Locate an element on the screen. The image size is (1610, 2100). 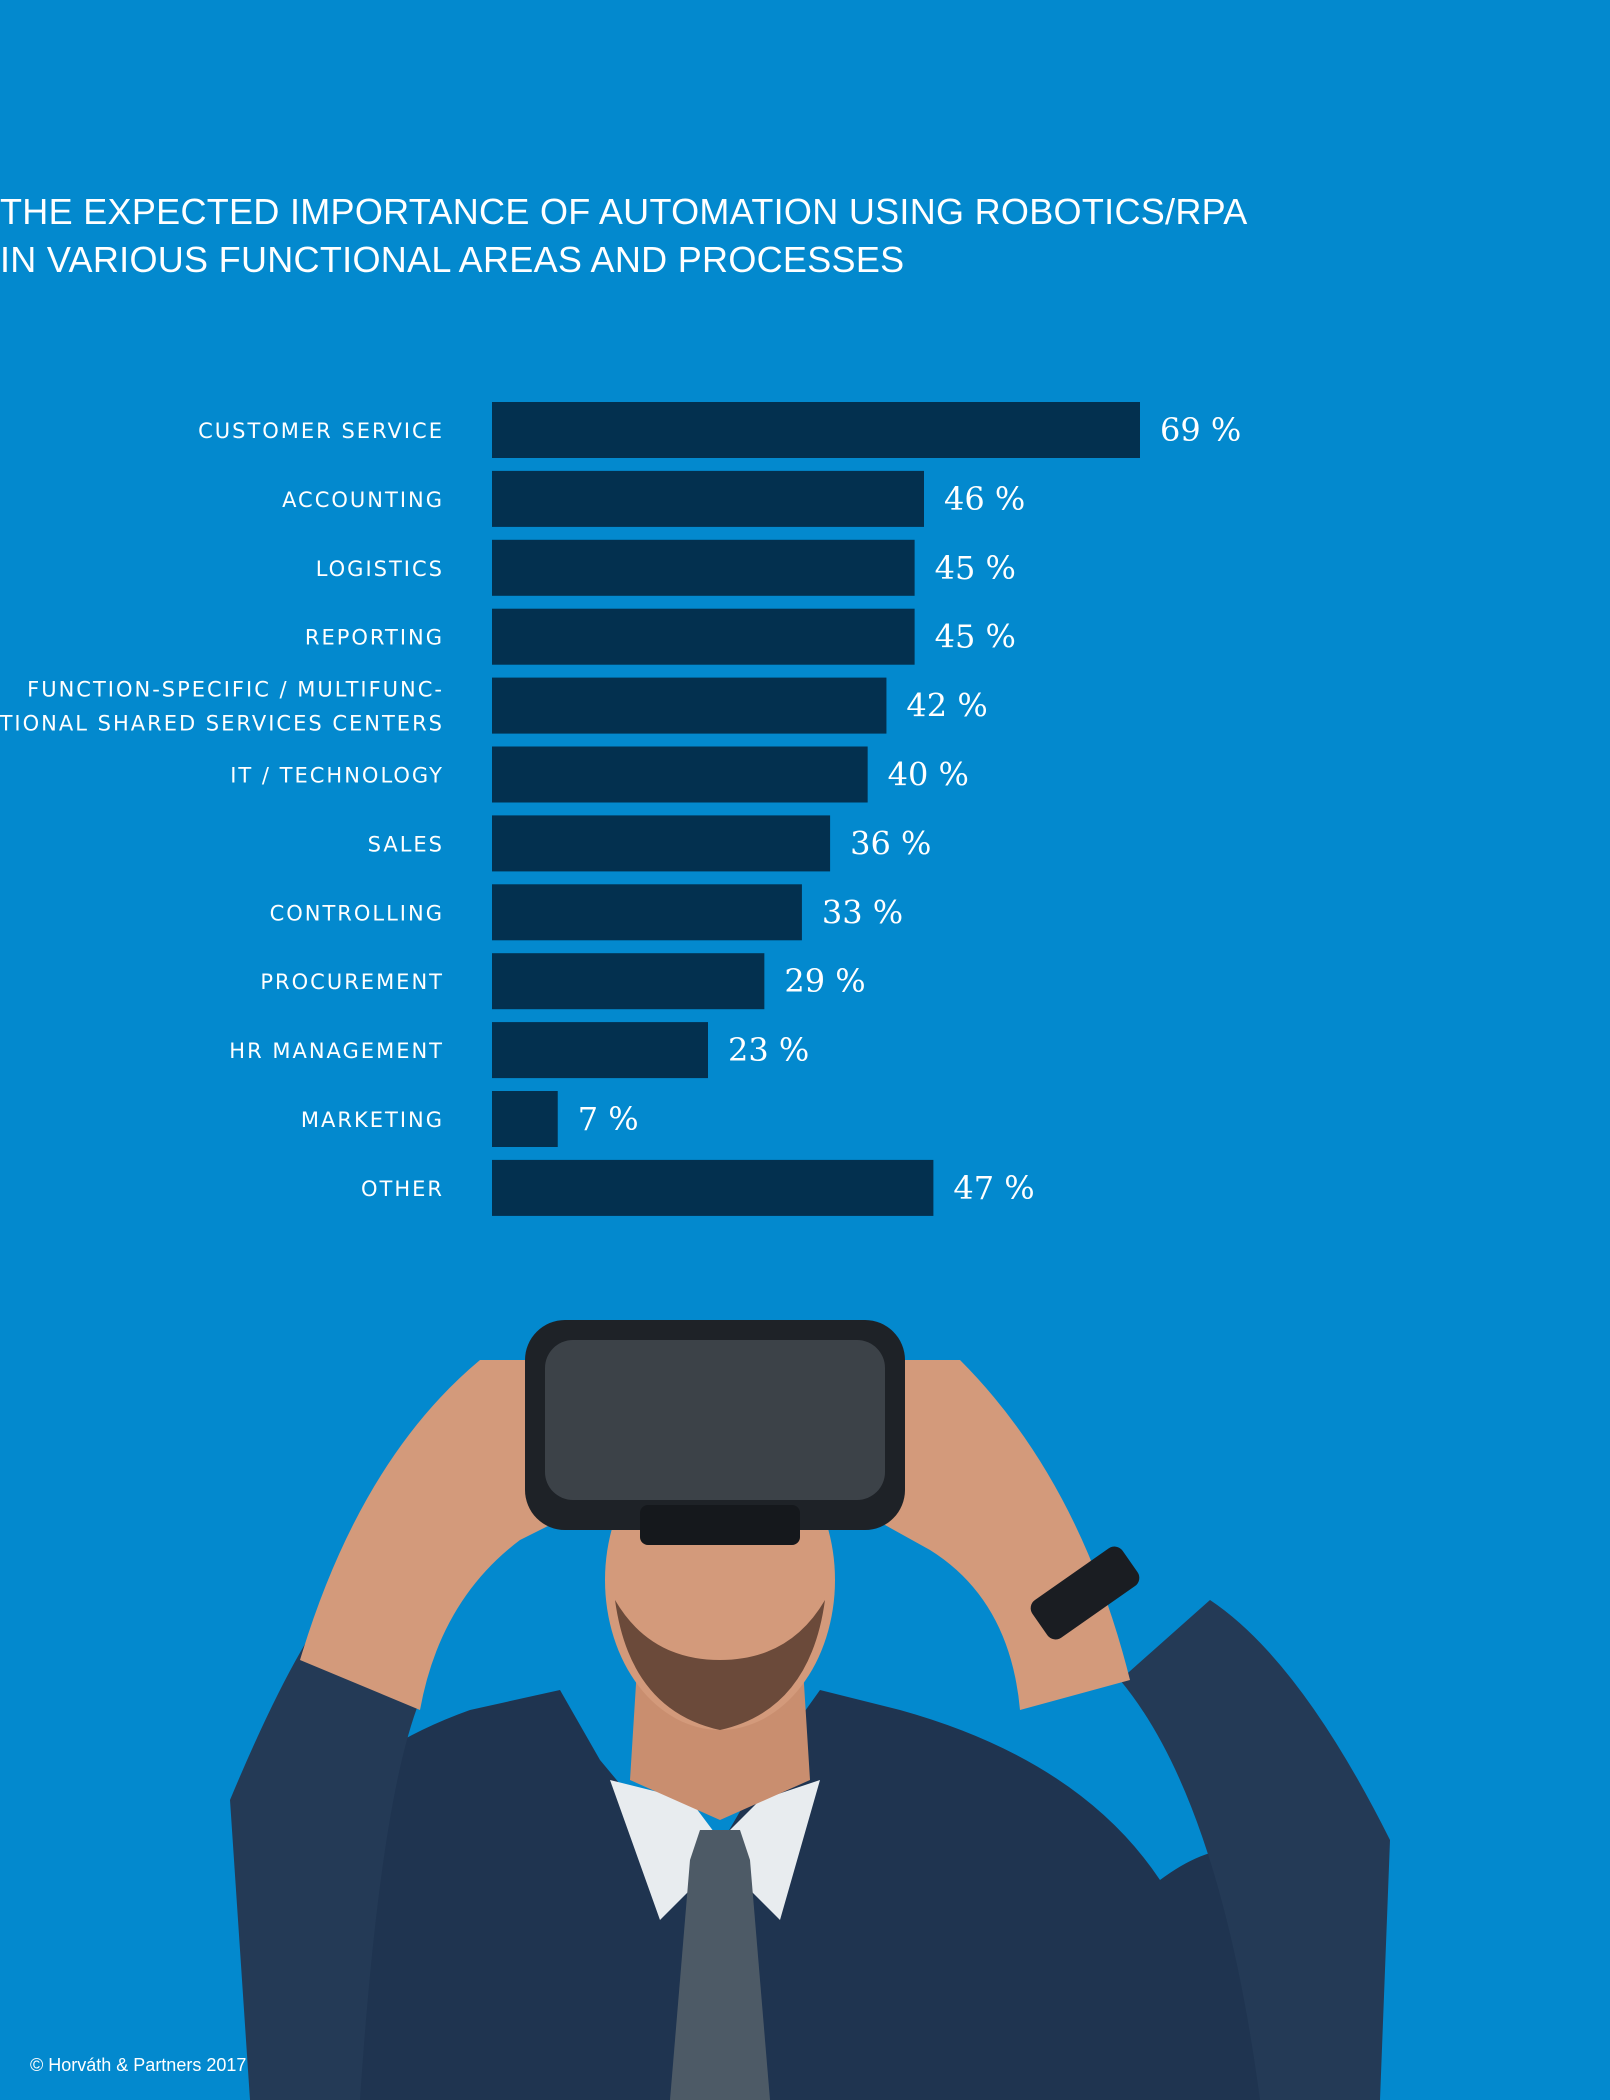
category-label: HR MANAGEMENT is located at coordinates (336, 1051).